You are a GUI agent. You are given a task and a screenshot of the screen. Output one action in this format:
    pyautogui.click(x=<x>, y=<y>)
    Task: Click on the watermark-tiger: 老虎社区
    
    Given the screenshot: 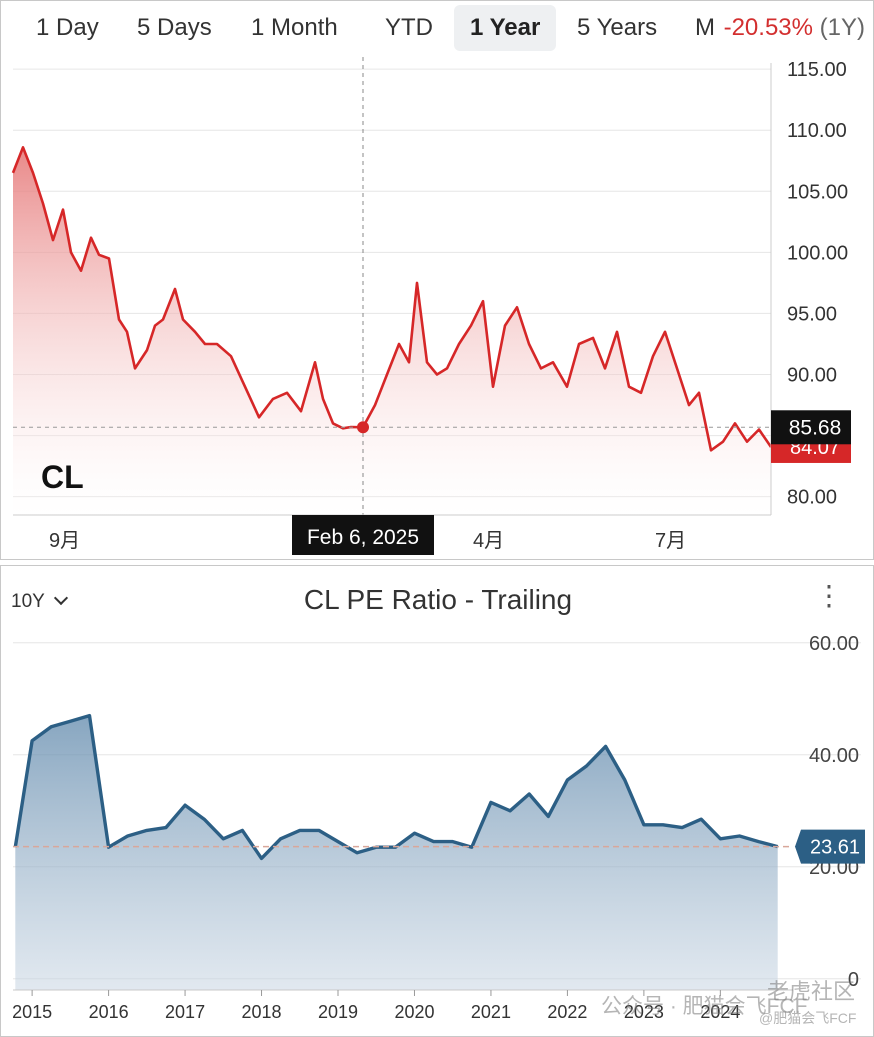 What is the action you would take?
    pyautogui.click(x=811, y=991)
    